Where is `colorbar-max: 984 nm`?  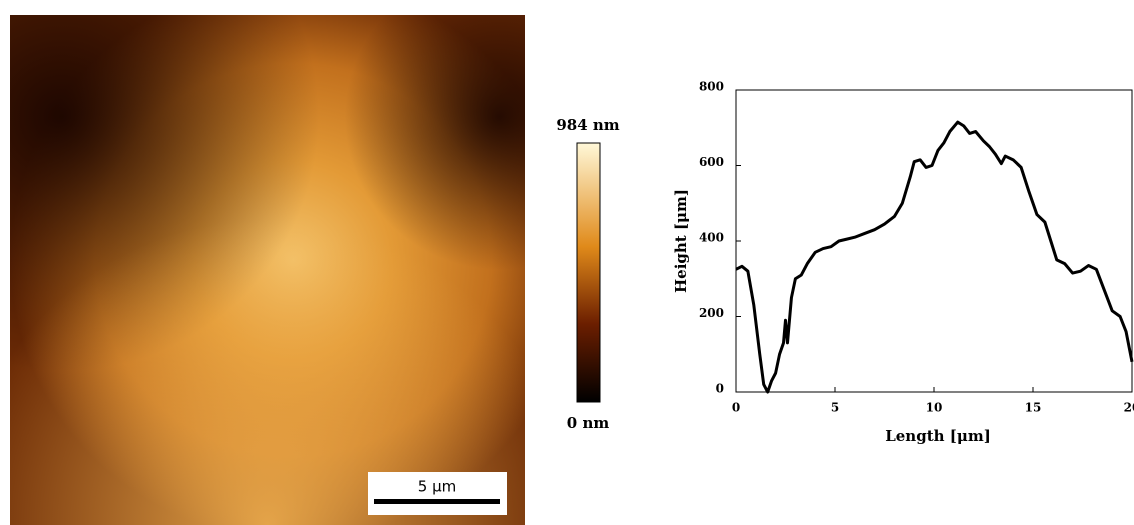 colorbar-max: 984 nm is located at coordinates (587, 125).